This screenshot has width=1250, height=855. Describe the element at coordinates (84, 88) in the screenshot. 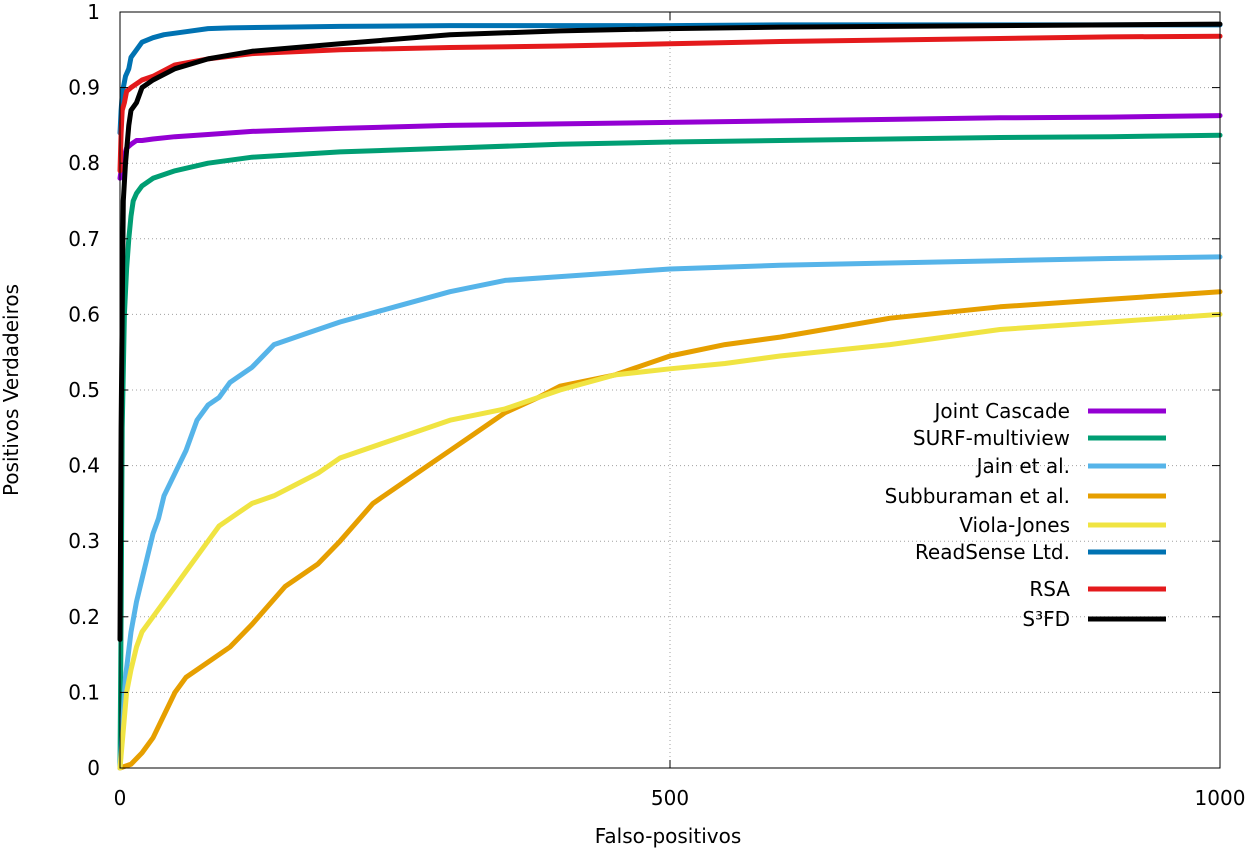

I see `y-tick-label: 0.9` at that location.